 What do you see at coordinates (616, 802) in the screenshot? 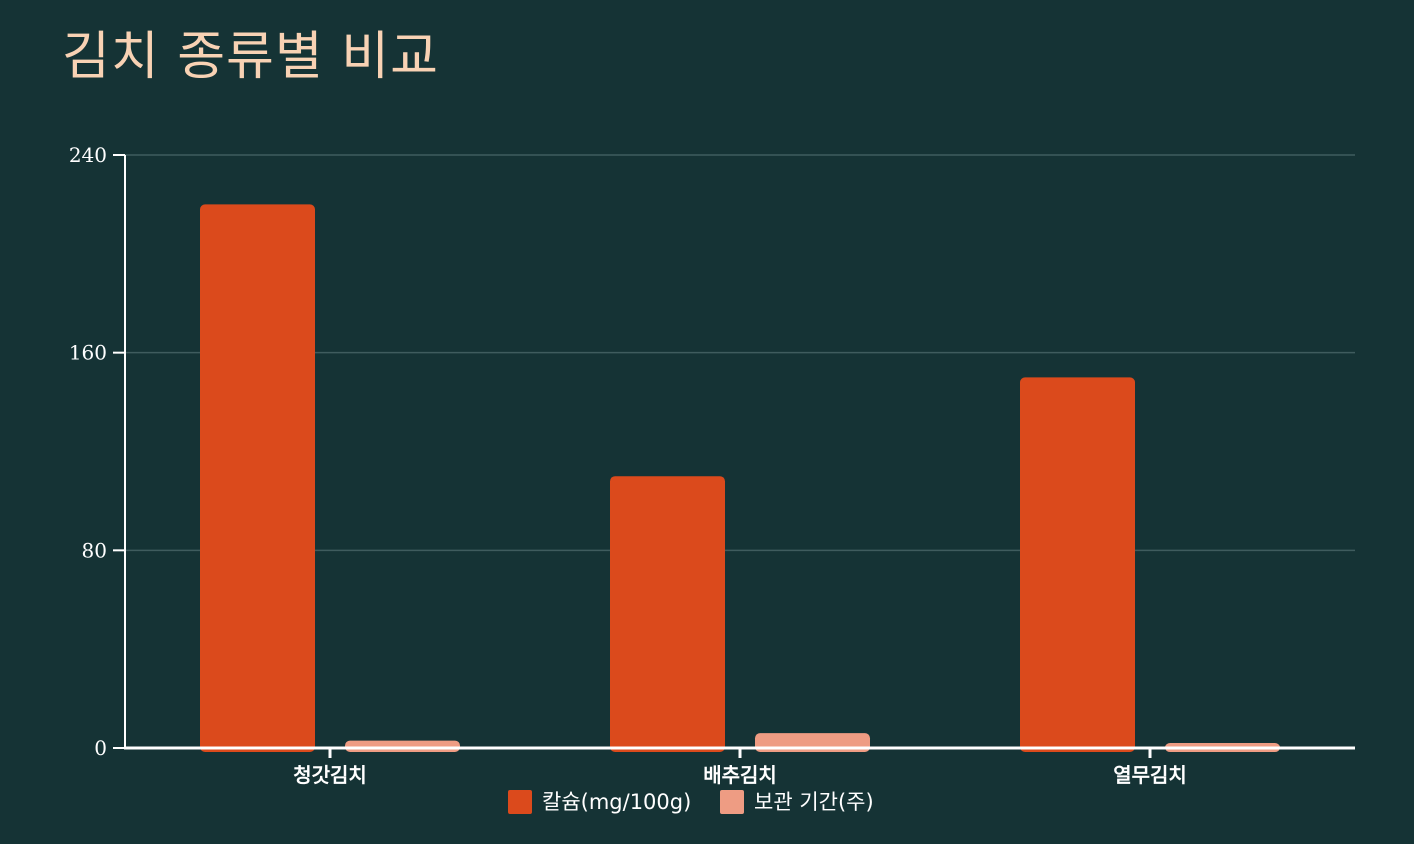
I see `legend-label: 칼슘(mg/100g)` at bounding box center [616, 802].